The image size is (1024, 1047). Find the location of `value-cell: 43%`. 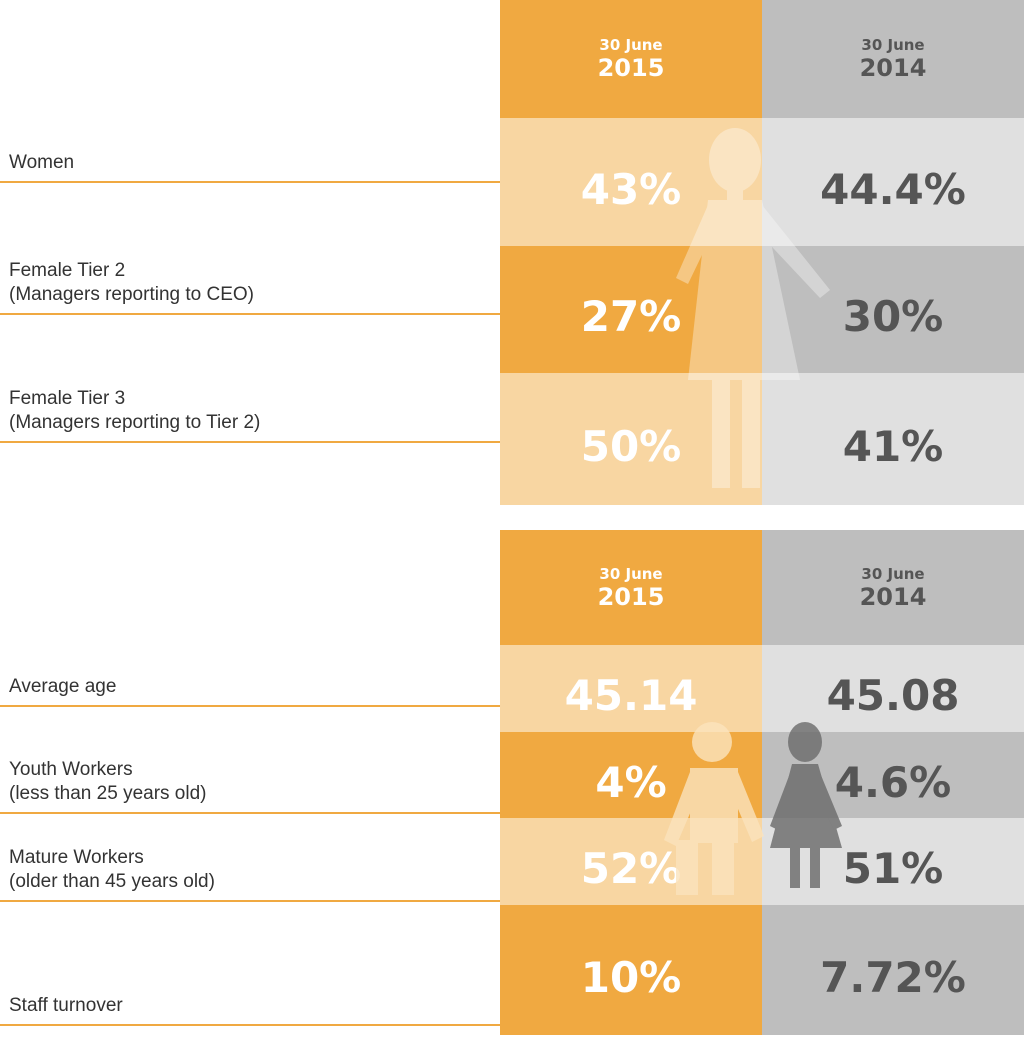

value-cell: 43% is located at coordinates (631, 182).